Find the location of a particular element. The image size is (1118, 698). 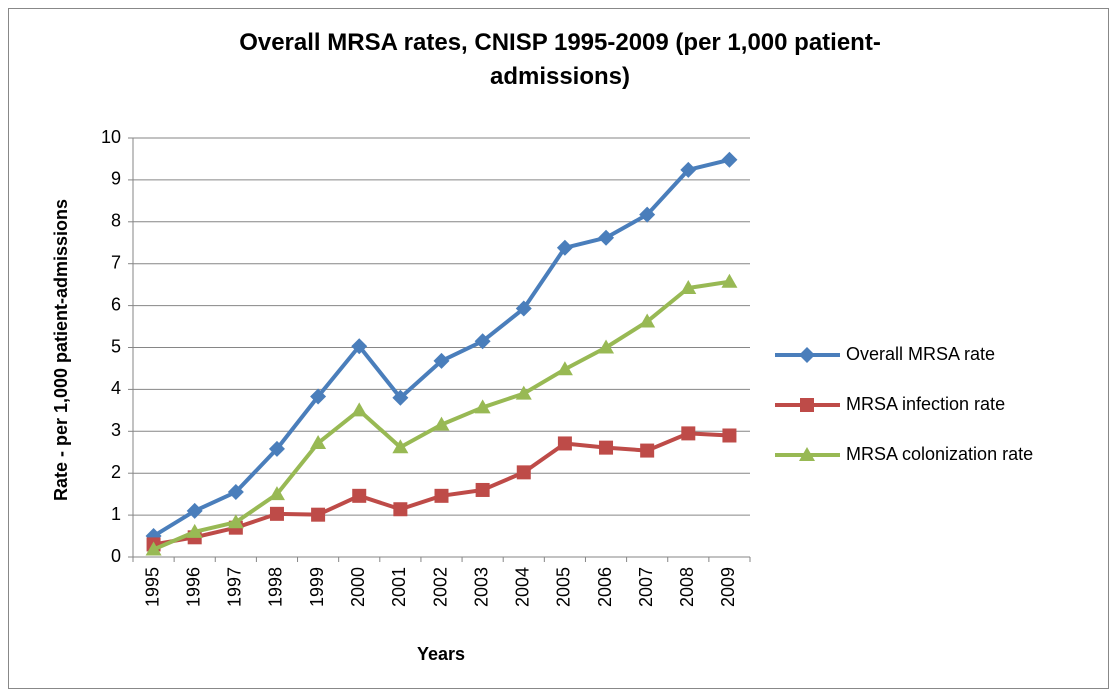

legend-label: MRSA colonization rate is located at coordinates (939, 454).